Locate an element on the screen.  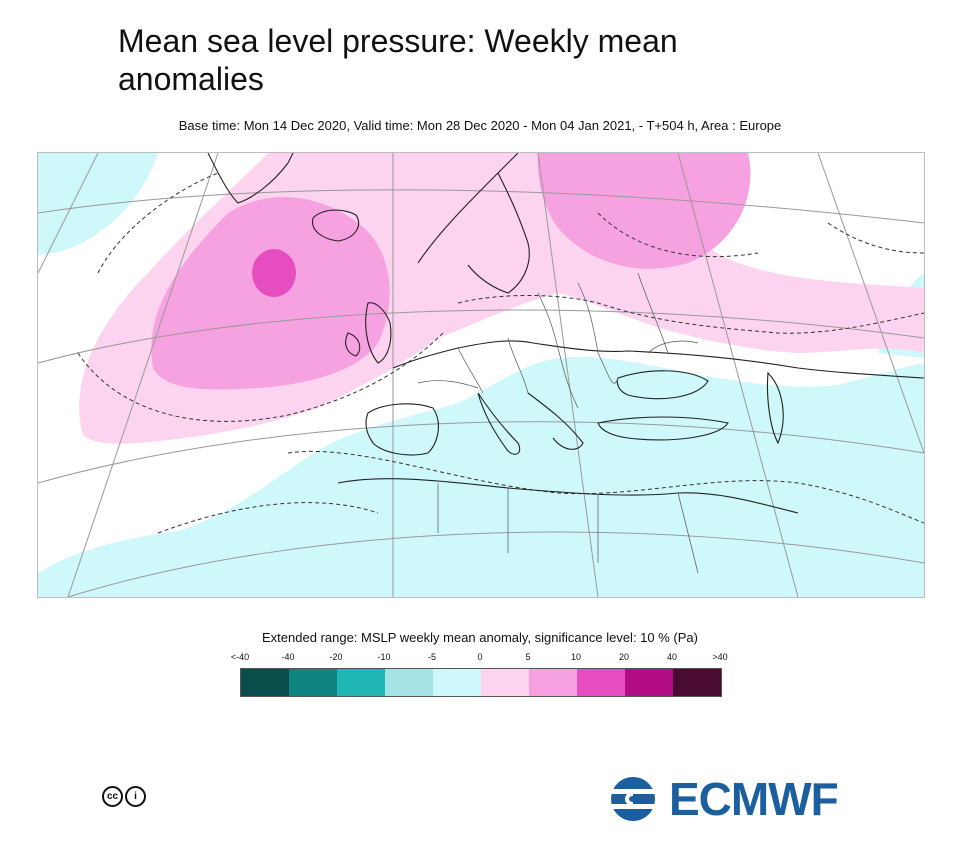
legend-tick: -40 is located at coordinates (288, 657).